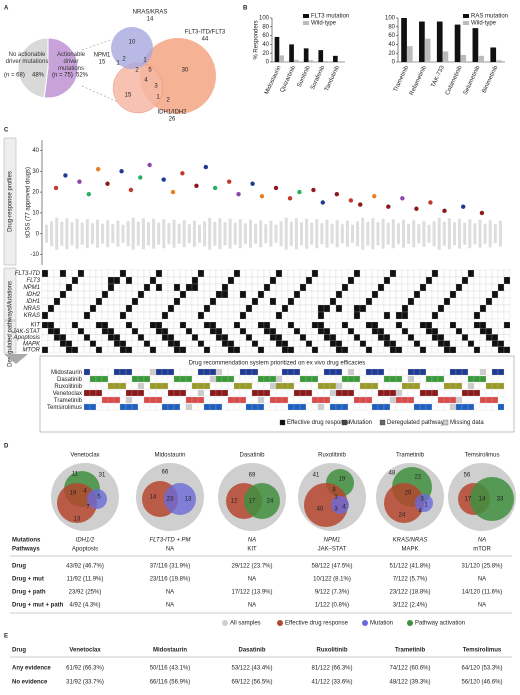  I want to click on table-cell: 31/92 (33.7%), so click(85, 683).